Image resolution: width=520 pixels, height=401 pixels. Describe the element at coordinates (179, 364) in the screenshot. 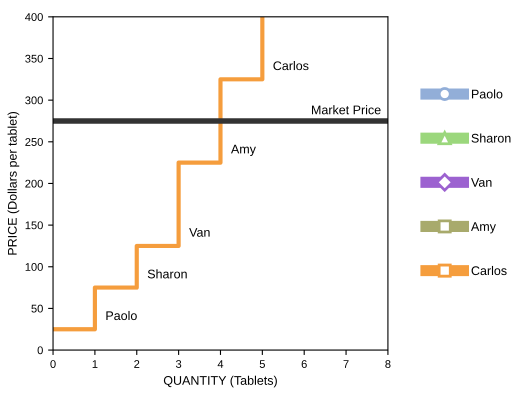

I see `x-tick-label: 3` at that location.